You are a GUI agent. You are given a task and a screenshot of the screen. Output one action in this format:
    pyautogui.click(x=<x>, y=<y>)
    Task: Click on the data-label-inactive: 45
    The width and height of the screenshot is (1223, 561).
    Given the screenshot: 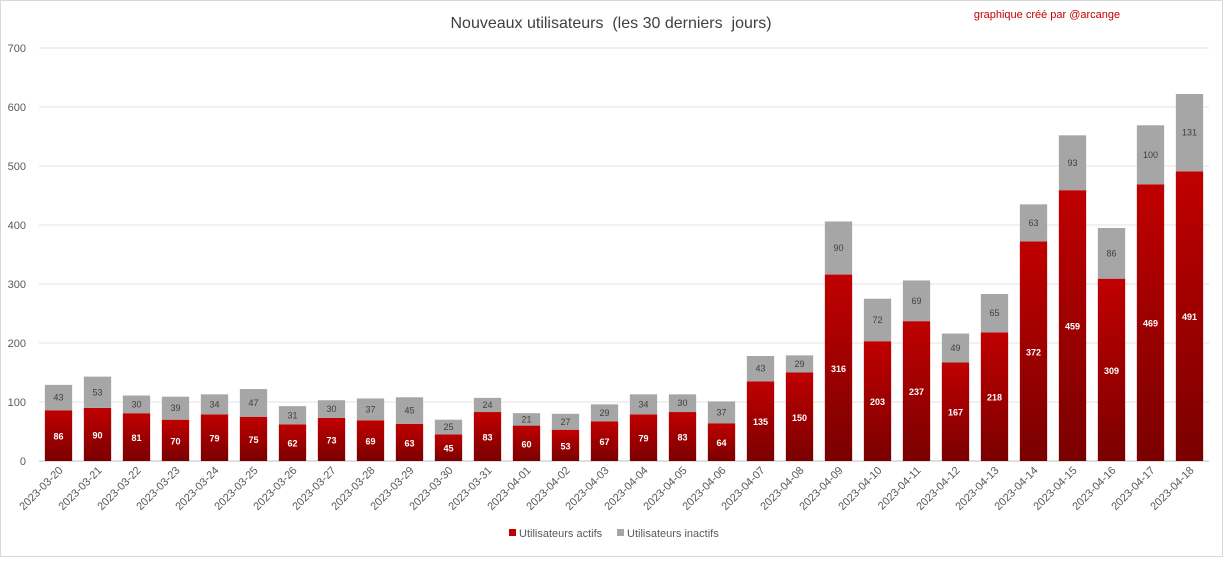 What is the action you would take?
    pyautogui.click(x=409, y=411)
    